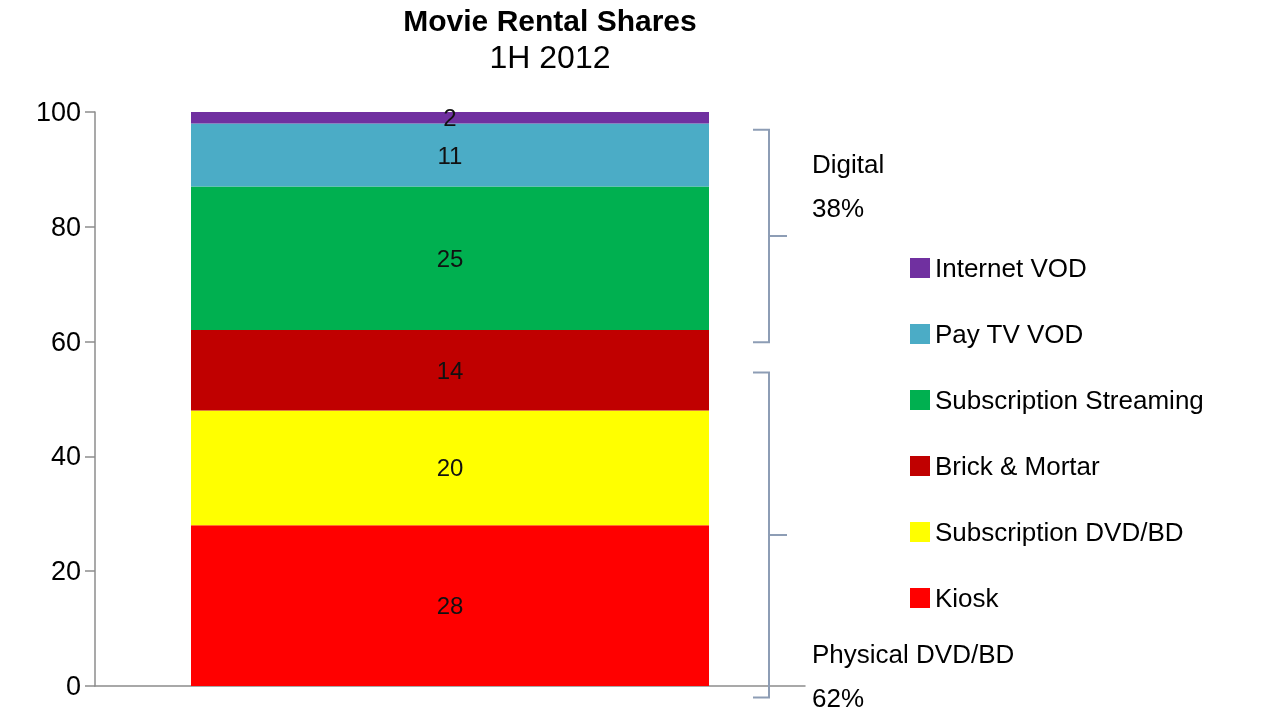 The width and height of the screenshot is (1280, 722). What do you see at coordinates (1009, 334) in the screenshot?
I see `legend-label: Pay TV VOD` at bounding box center [1009, 334].